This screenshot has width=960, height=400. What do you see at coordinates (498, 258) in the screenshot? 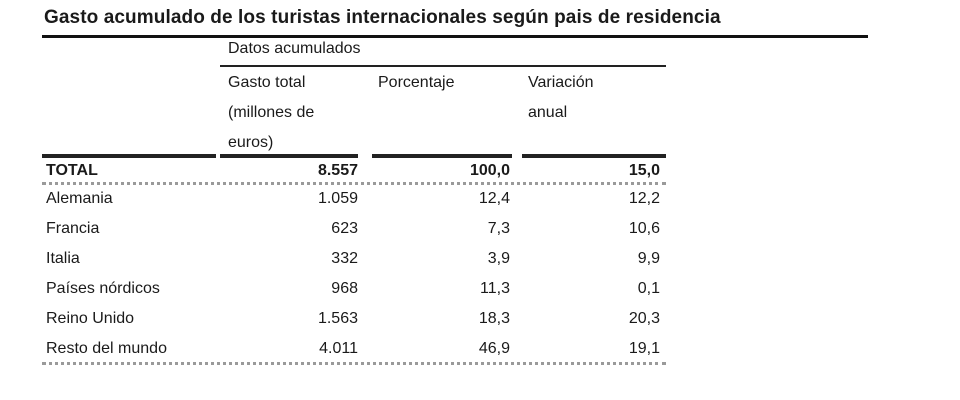
I see `cell-porcentaje: 3,9` at bounding box center [498, 258].